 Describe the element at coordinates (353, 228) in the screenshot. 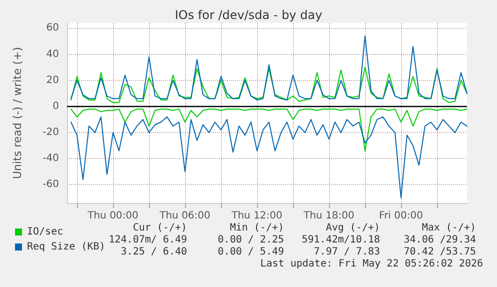

I see `text: Avg (-/+)` at that location.